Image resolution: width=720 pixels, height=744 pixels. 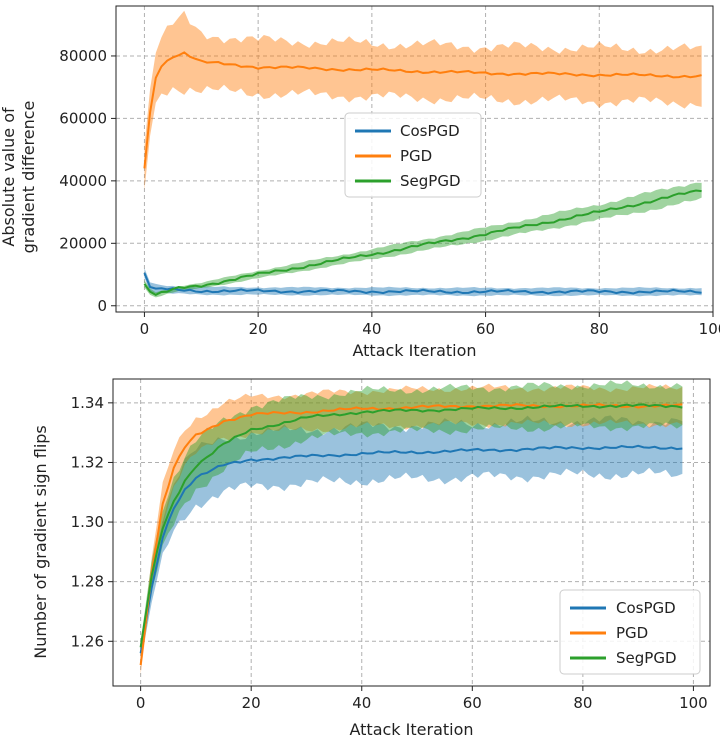 What do you see at coordinates (87, 582) in the screenshot?
I see `y-tick-label: 1.28` at bounding box center [87, 582].